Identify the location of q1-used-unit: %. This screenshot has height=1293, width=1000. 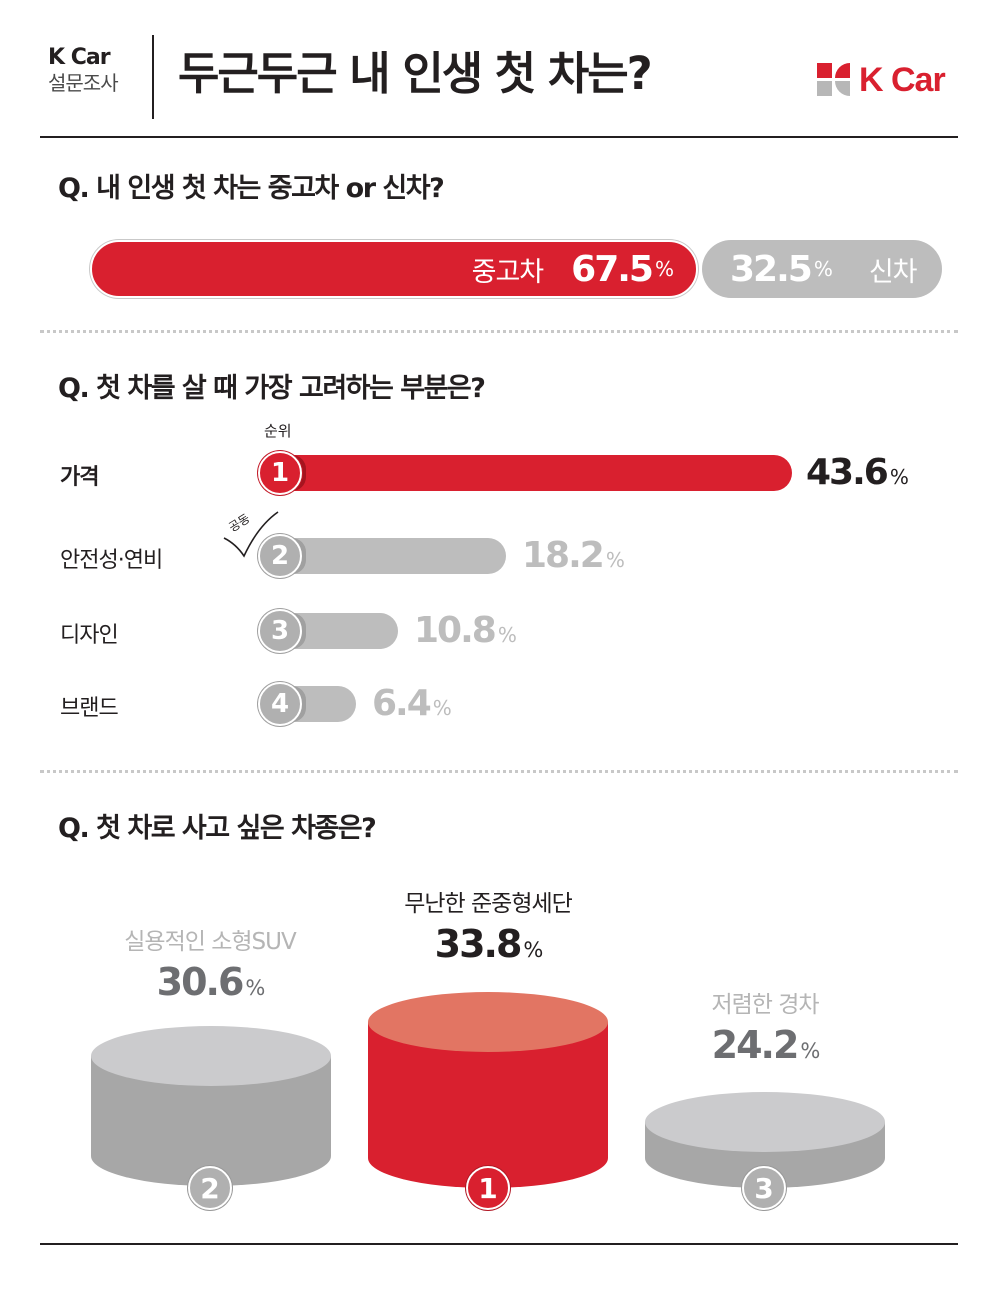
(664, 269).